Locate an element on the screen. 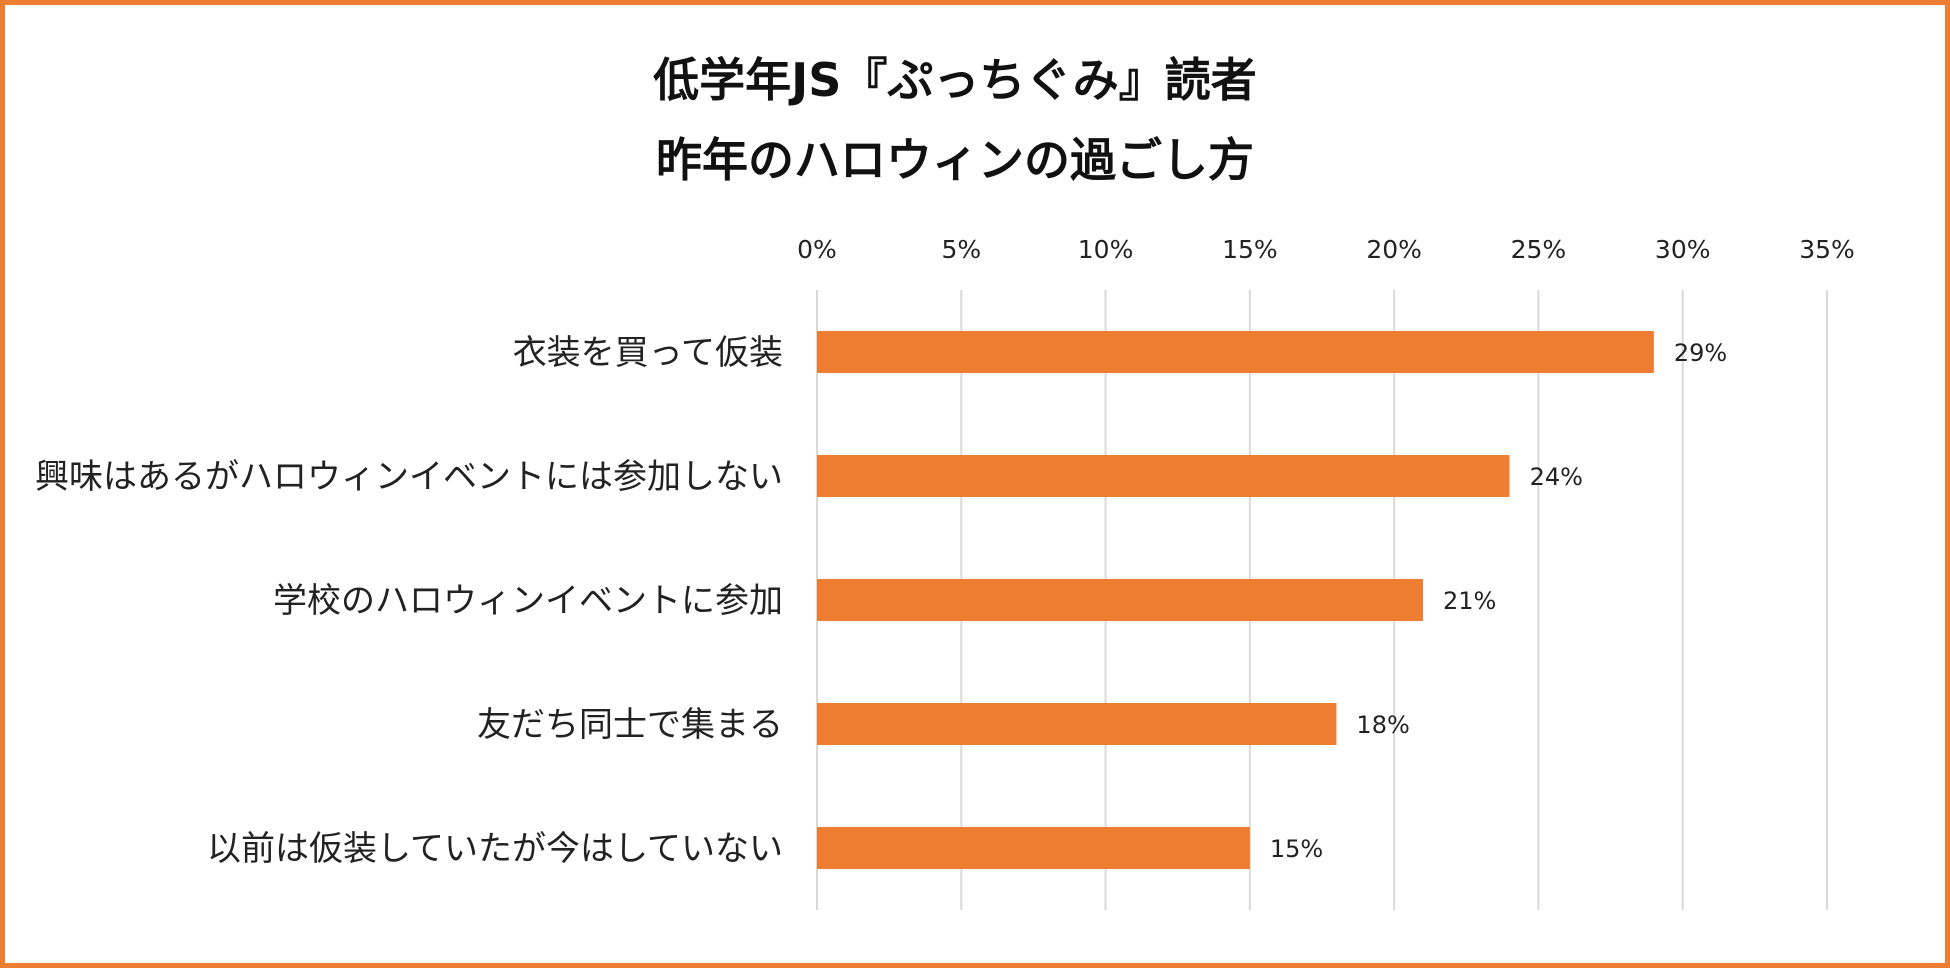  x-tick-label: 0% is located at coordinates (817, 249).